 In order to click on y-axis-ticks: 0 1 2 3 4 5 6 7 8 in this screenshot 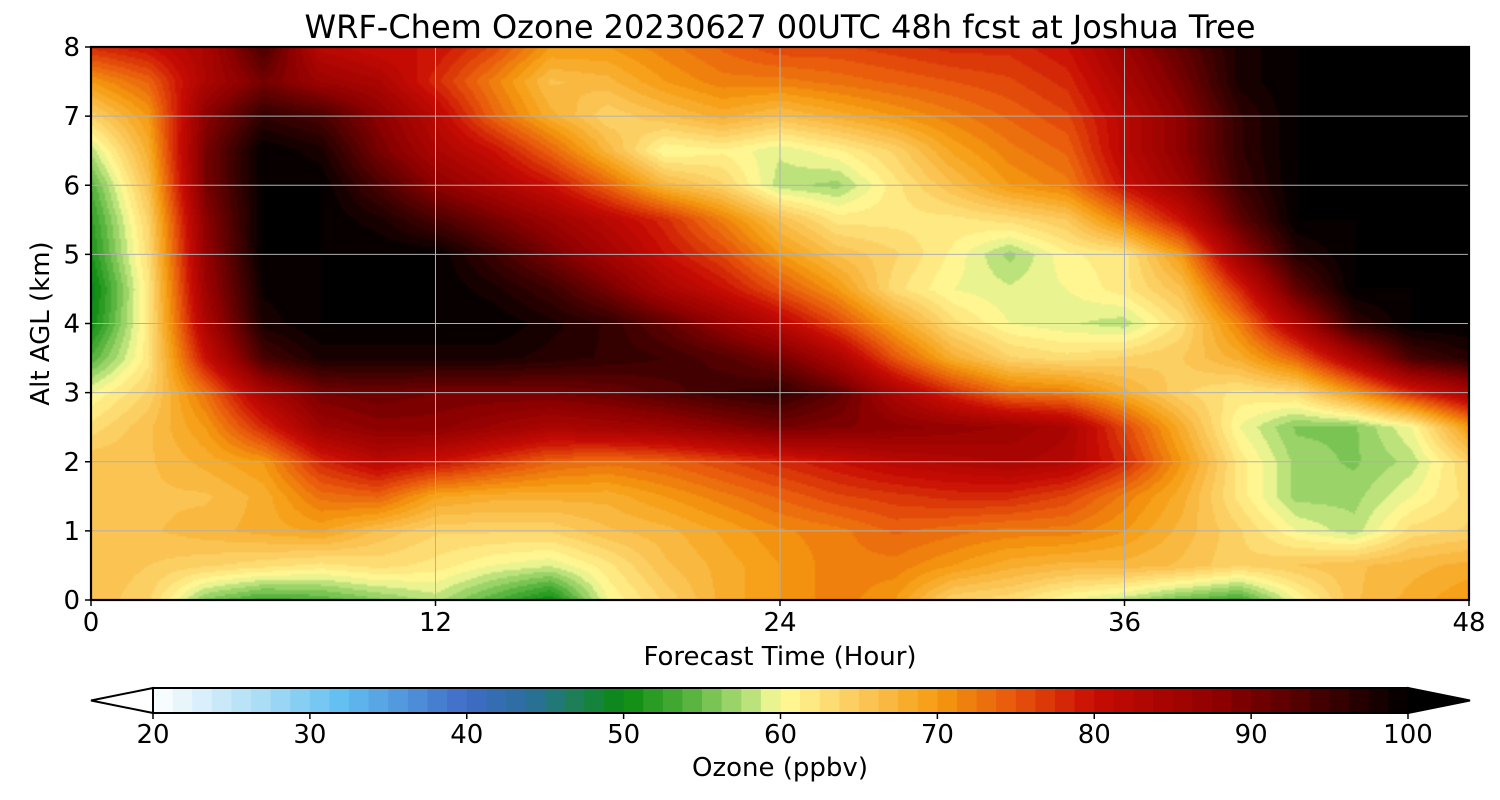, I will do `click(77, 324)`.